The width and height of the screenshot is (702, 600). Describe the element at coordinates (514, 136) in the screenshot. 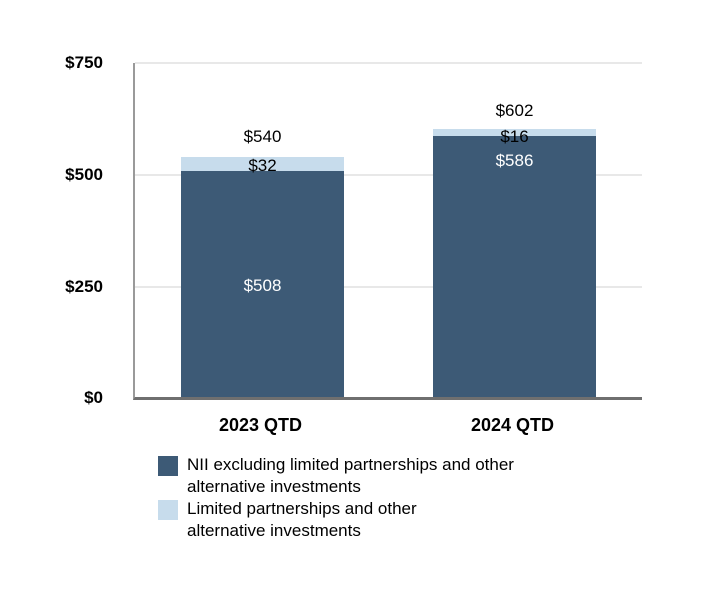

I see `segment-label-limited-2024: $16` at that location.